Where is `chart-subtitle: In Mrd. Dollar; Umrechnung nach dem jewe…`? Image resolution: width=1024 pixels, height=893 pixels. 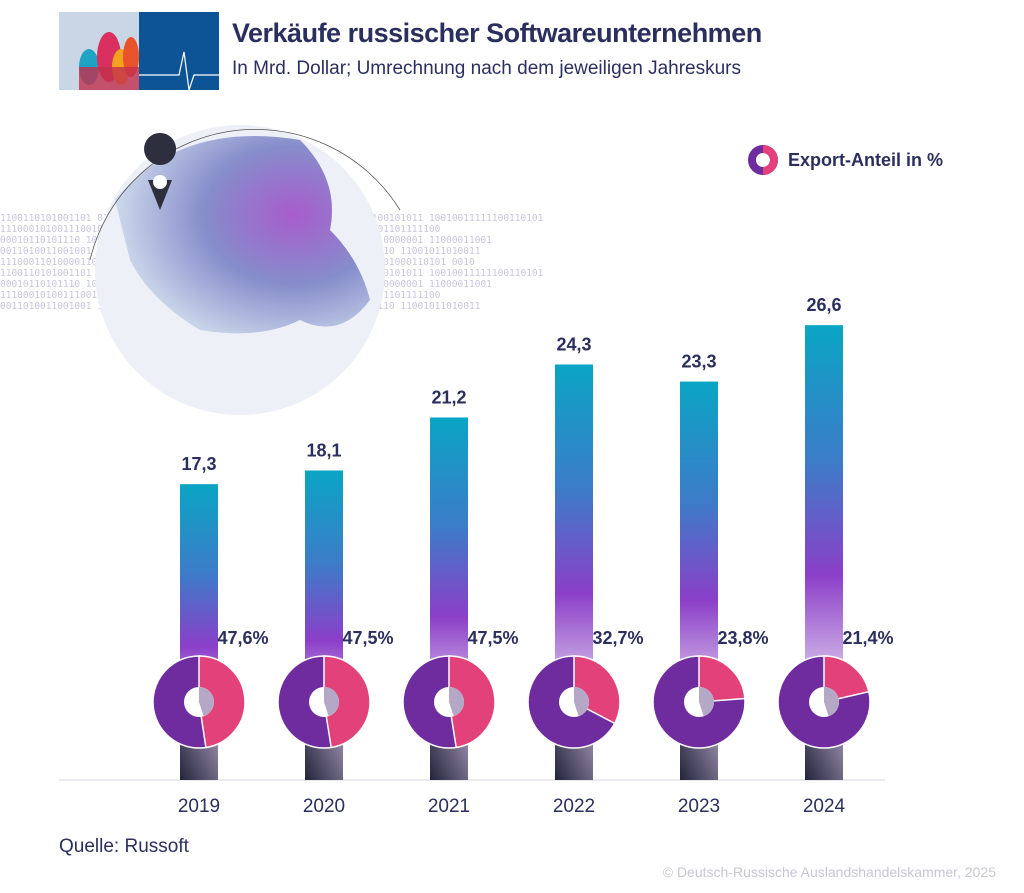
chart-subtitle: In Mrd. Dollar; Umrechnung nach dem jewe… is located at coordinates (487, 68).